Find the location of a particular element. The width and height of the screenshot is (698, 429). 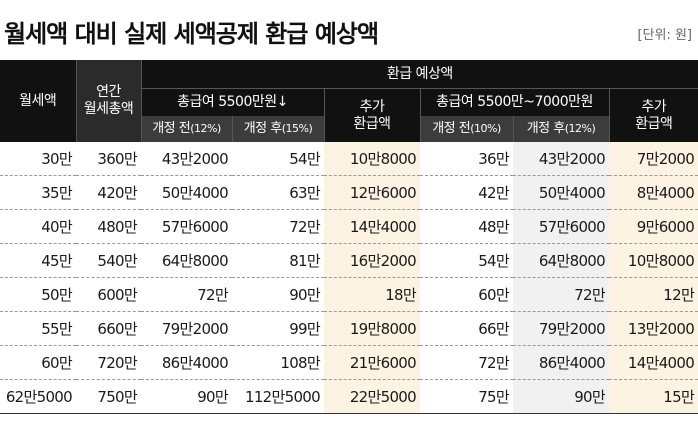

cell-after-1: 99만 is located at coordinates (278, 328).